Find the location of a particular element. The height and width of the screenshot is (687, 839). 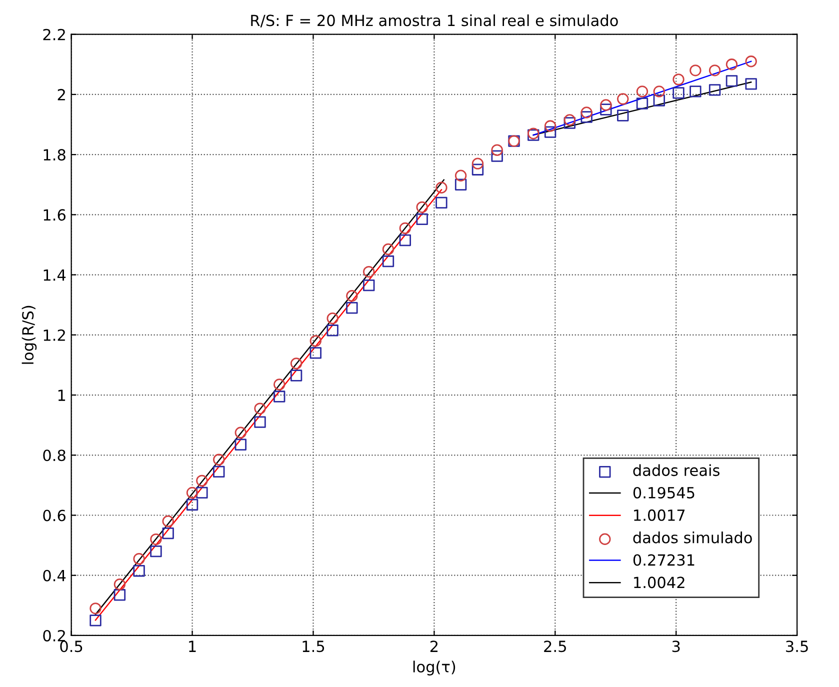

y-tick-label: 0.4 is located at coordinates (54, 576).